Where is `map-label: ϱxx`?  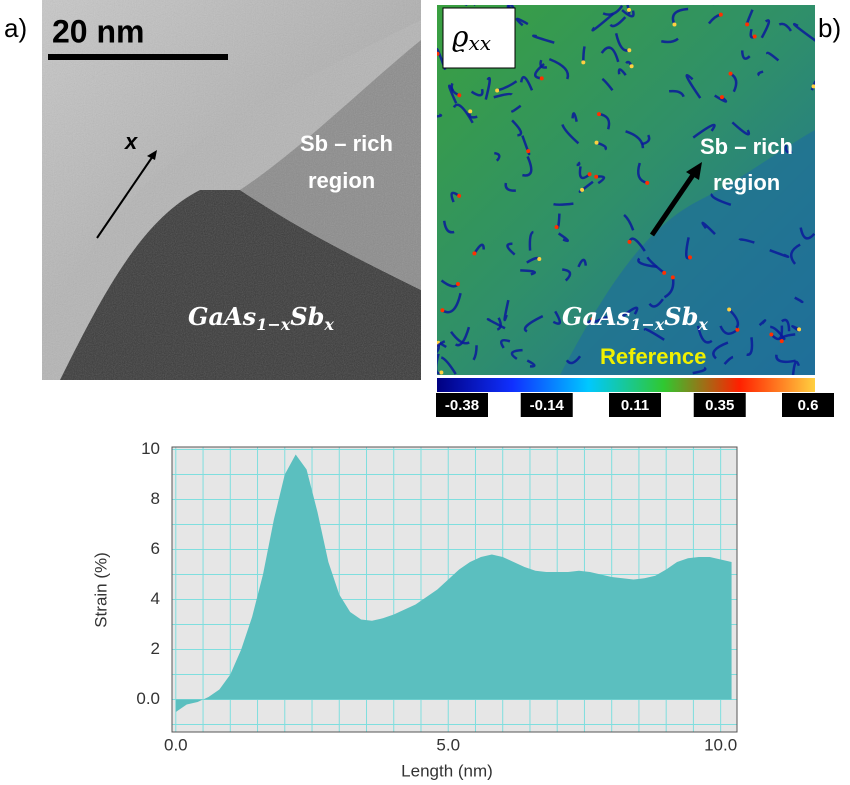 map-label: ϱxx is located at coordinates (471, 37).